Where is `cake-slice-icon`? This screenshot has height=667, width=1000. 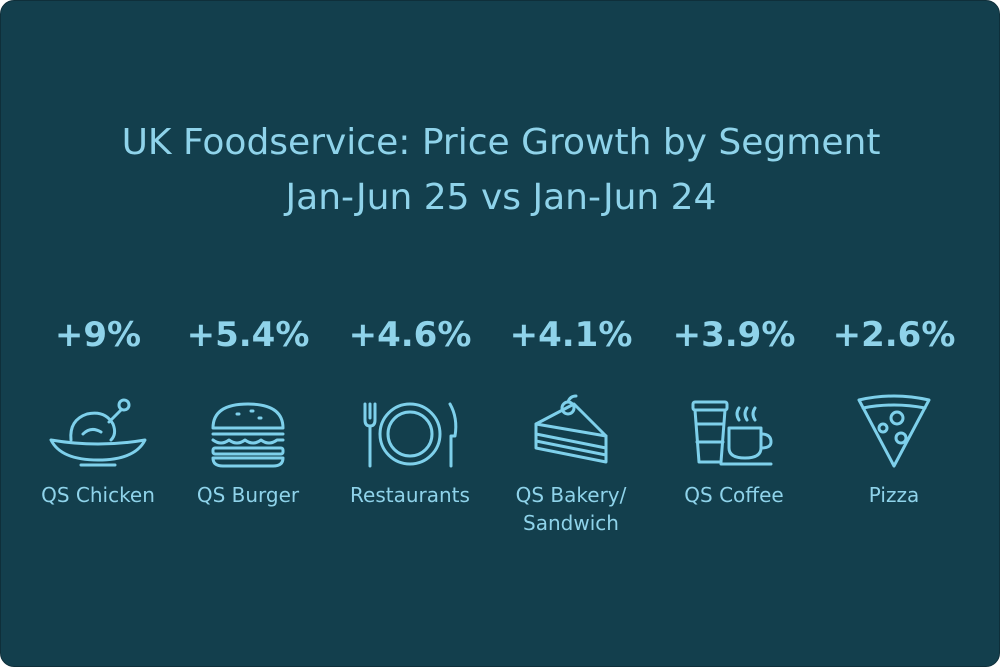 cake-slice-icon is located at coordinates (571, 432).